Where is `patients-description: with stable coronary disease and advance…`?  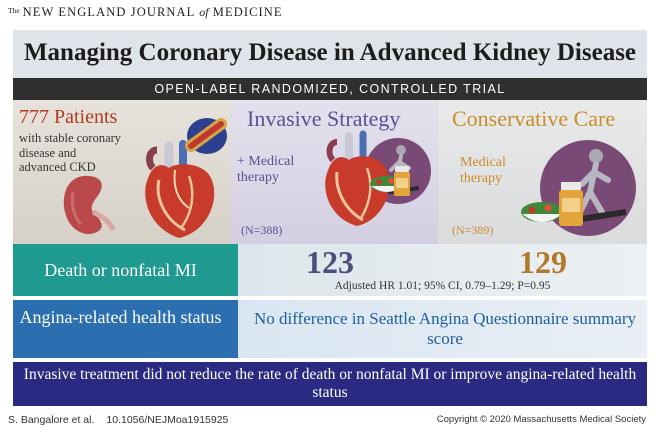
patients-description: with stable coronary disease and advance… is located at coordinates (70, 152).